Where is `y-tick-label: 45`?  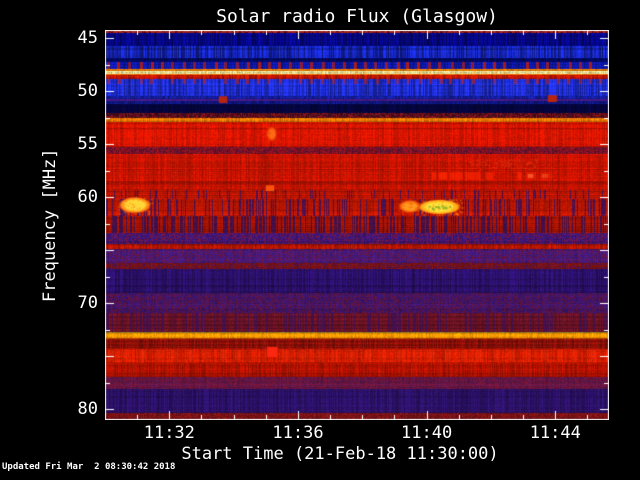
y-tick-label: 45 is located at coordinates (87, 38).